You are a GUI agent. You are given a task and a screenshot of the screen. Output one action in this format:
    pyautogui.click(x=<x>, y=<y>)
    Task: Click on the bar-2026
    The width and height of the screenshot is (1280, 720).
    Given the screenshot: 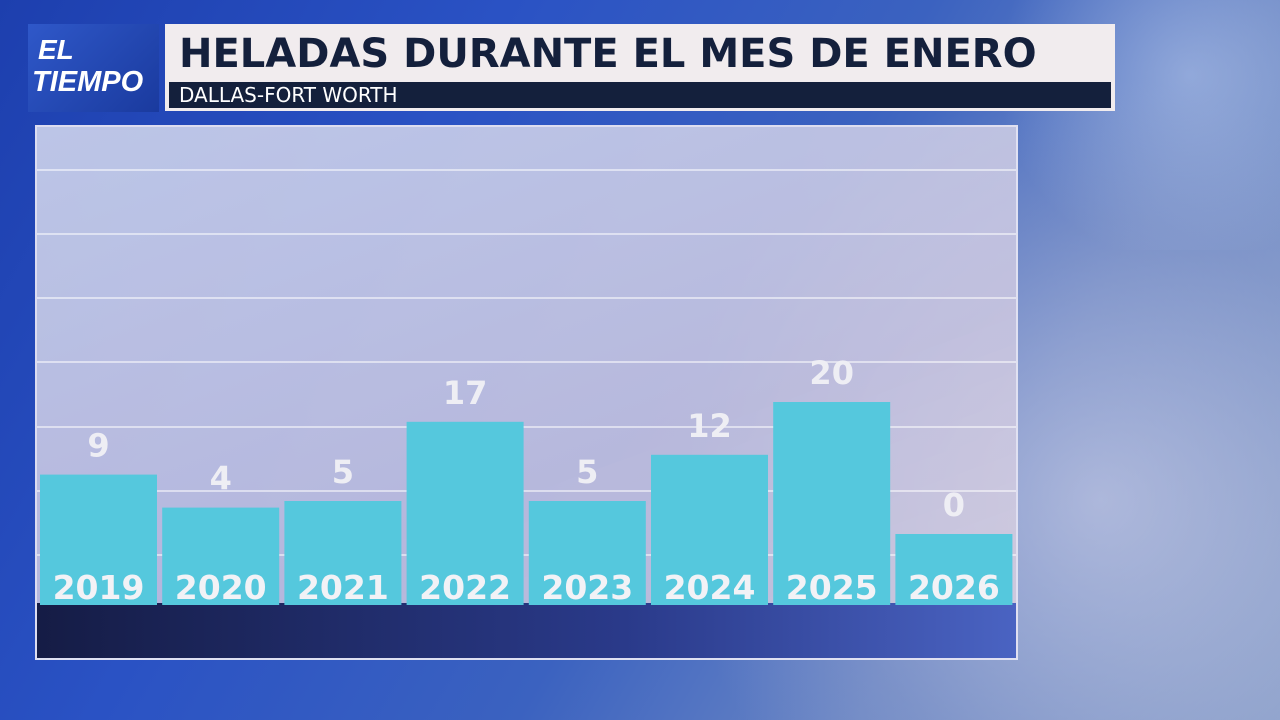 What is the action you would take?
    pyautogui.click(x=954, y=569)
    